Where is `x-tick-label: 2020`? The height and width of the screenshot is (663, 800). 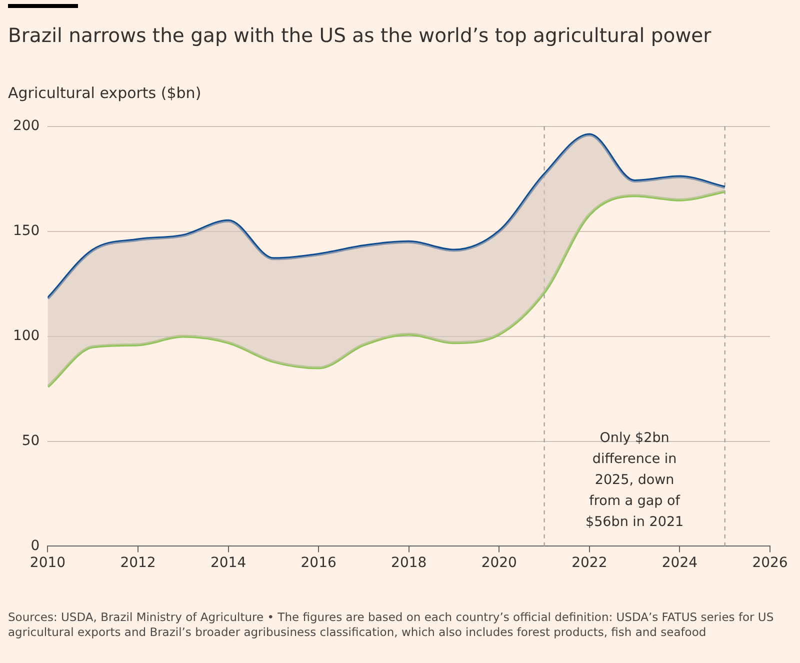
x-tick-label: 2020 is located at coordinates (499, 563).